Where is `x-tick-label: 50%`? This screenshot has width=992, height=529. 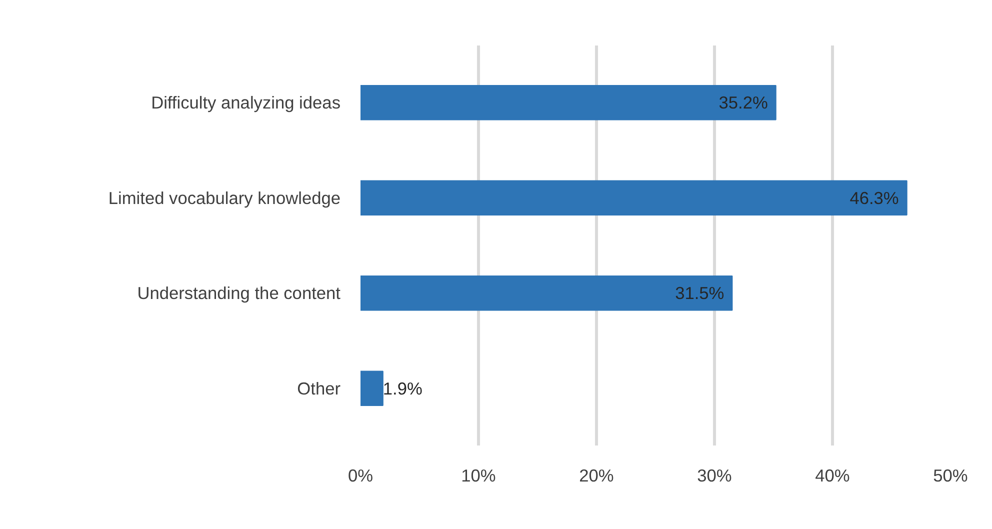 x-tick-label: 50% is located at coordinates (950, 476).